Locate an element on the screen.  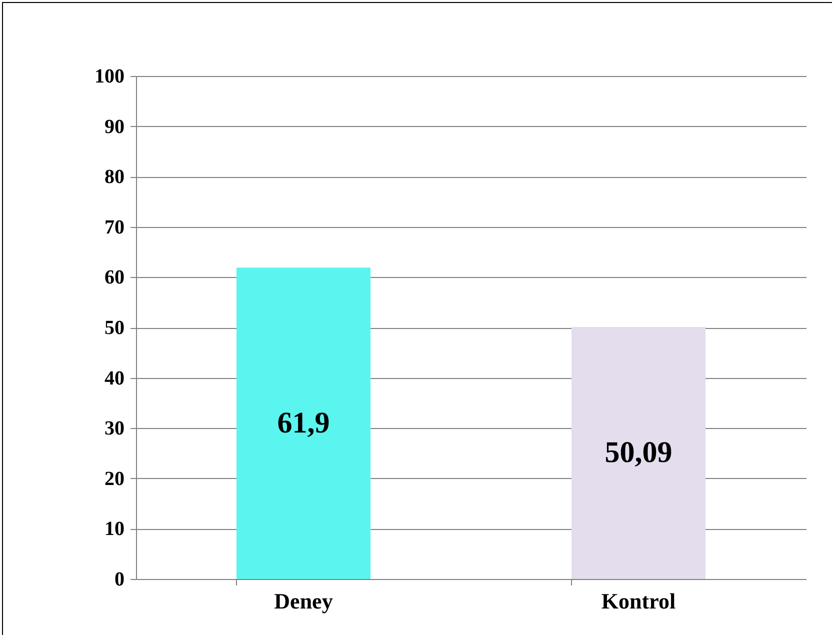
y-tick-label: 20 is located at coordinates (114, 479).